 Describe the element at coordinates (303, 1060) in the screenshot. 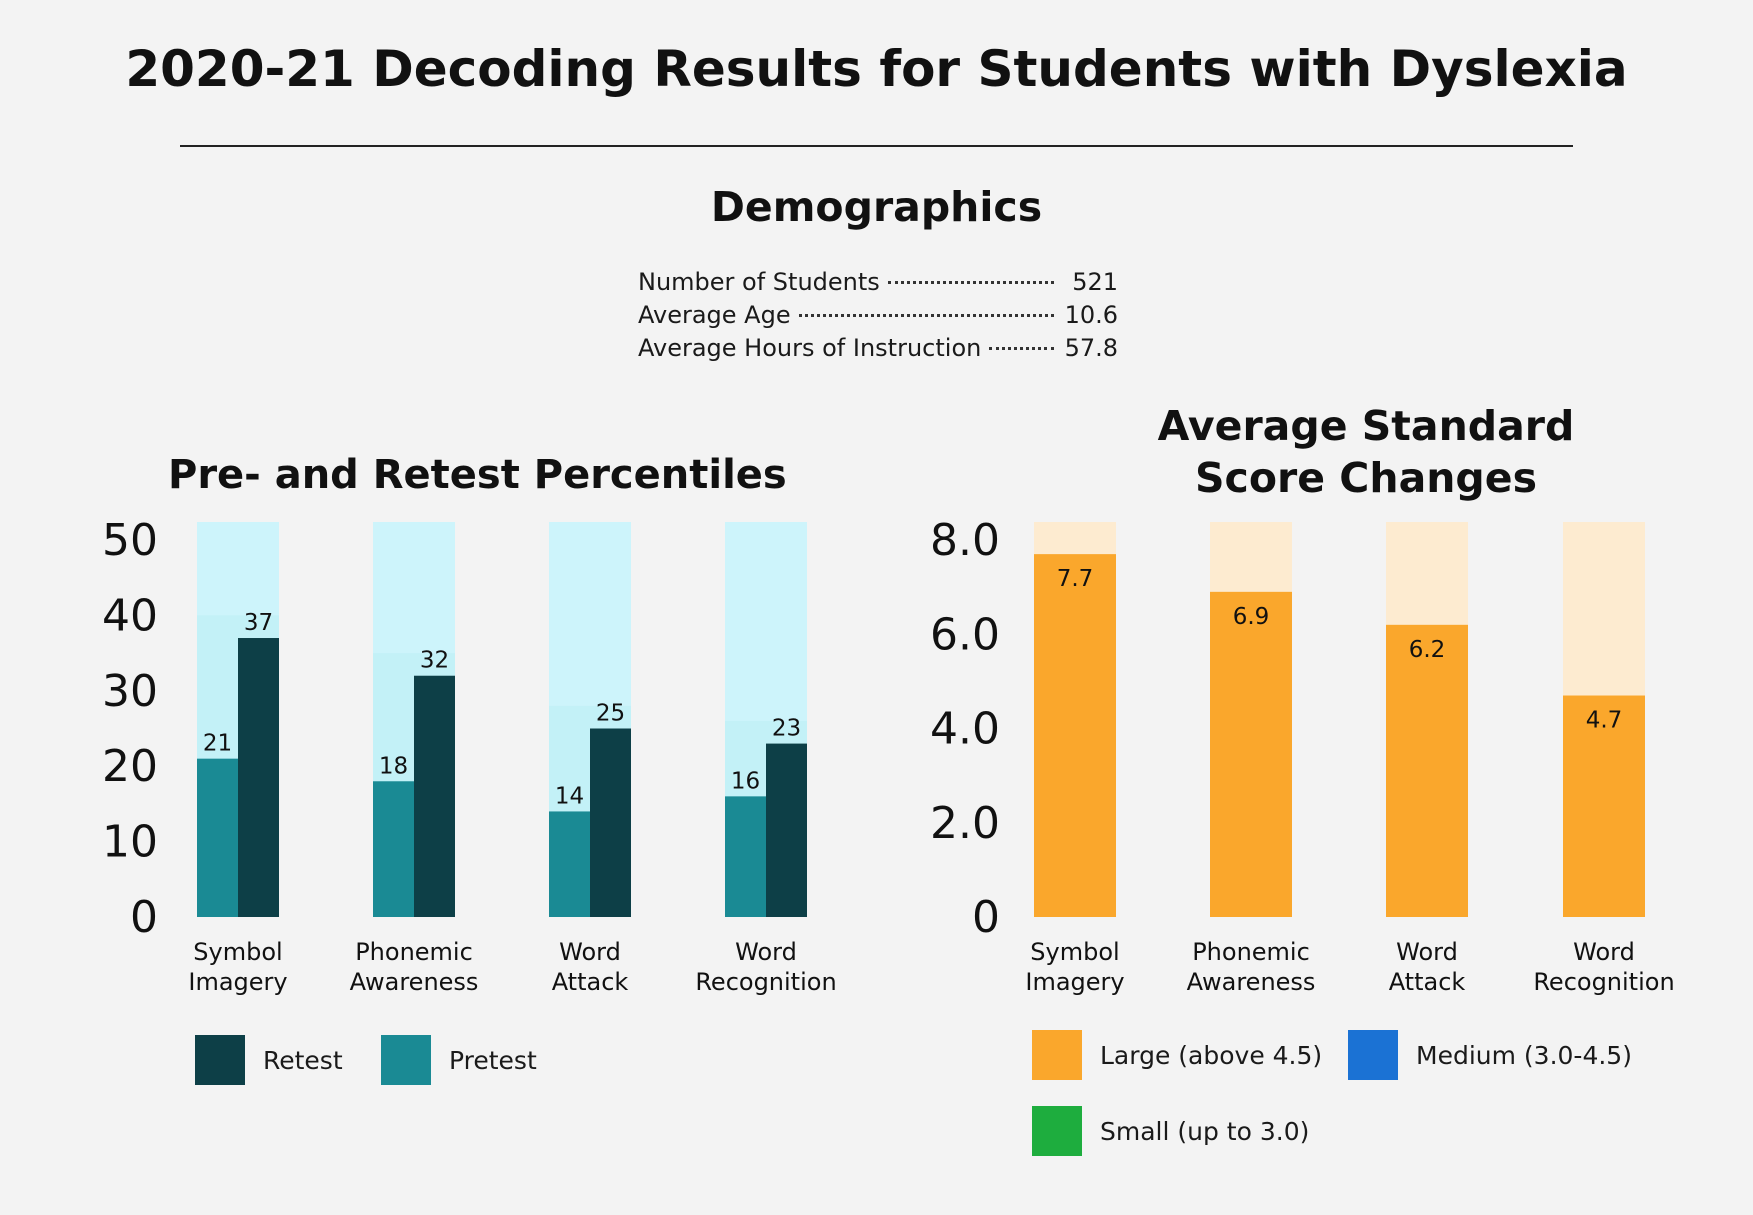

I see `legend-label: Retest` at that location.